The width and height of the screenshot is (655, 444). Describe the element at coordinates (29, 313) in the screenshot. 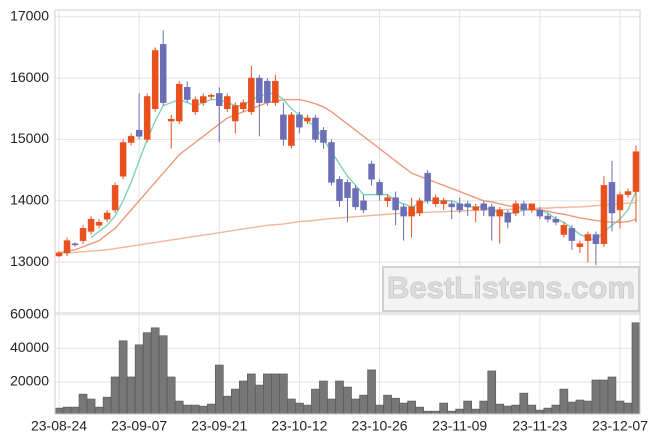

I see `y-tick-label: 60000` at that location.